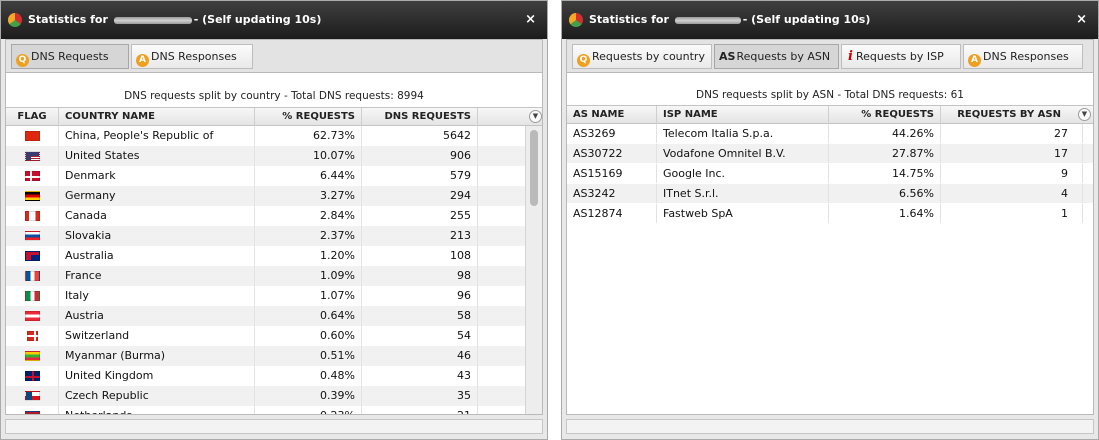 Image resolution: width=1099 pixels, height=440 pixels. Describe the element at coordinates (1012, 213) in the screenshot. I see `requests-by-asn-cell: 1` at that location.